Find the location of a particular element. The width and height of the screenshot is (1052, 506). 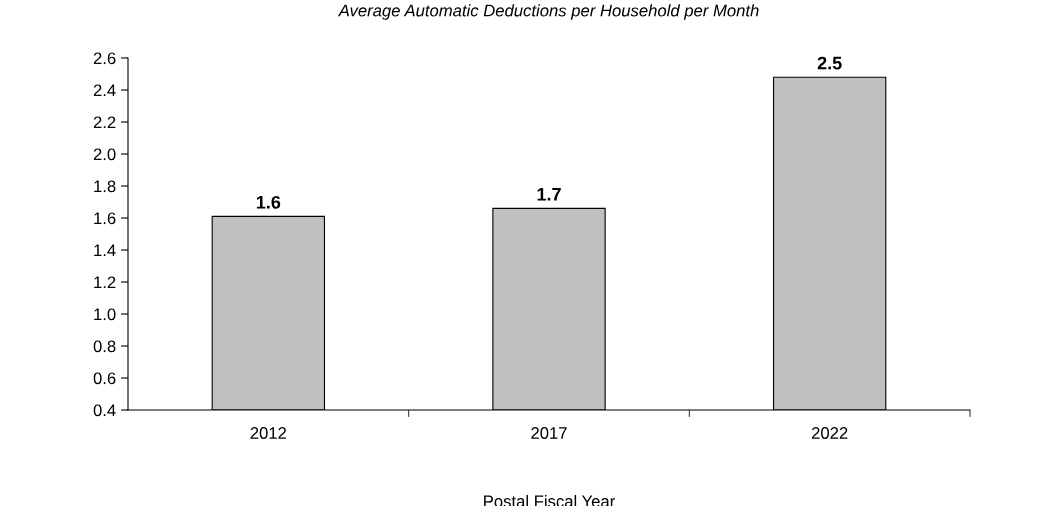

chart-title: Average Automatic Deductions per Household per Month is located at coordinates (548, 12).